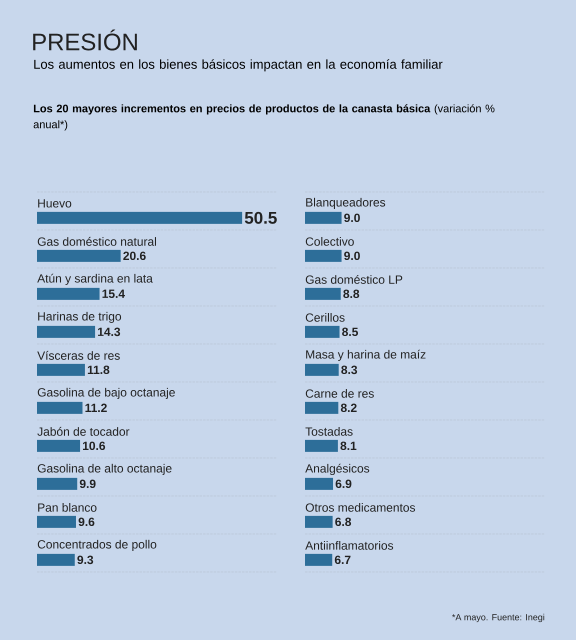  What do you see at coordinates (83, 431) in the screenshot?
I see `y-tick-label: Jabón de tocador` at bounding box center [83, 431].